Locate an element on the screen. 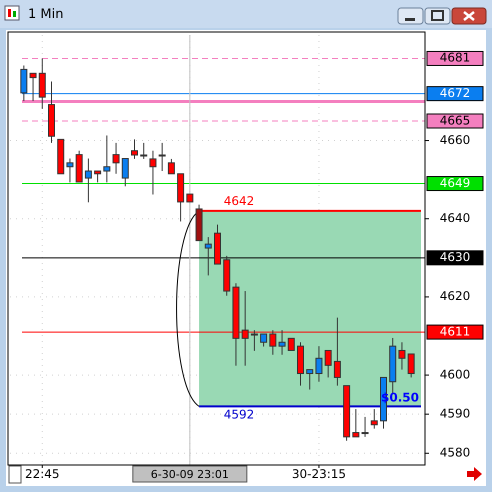  y-tick-label: 4590 is located at coordinates (455, 413).